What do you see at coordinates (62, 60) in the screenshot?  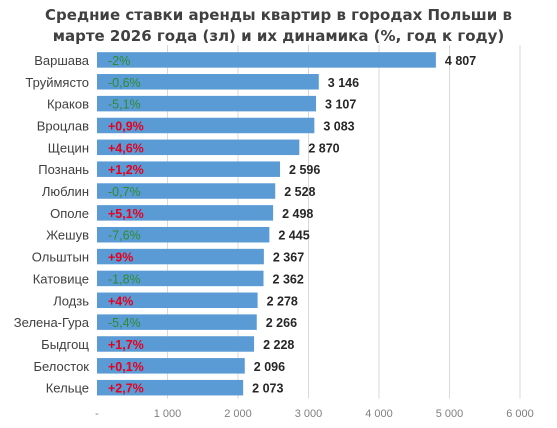 I see `category-label: Варшава` at bounding box center [62, 60].